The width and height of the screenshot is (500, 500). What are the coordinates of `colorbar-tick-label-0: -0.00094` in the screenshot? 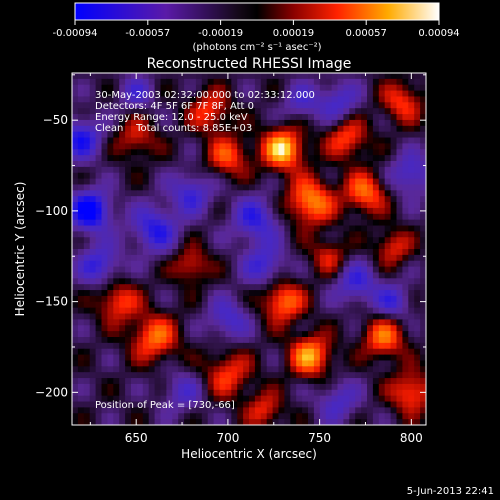 It's located at (75, 33).